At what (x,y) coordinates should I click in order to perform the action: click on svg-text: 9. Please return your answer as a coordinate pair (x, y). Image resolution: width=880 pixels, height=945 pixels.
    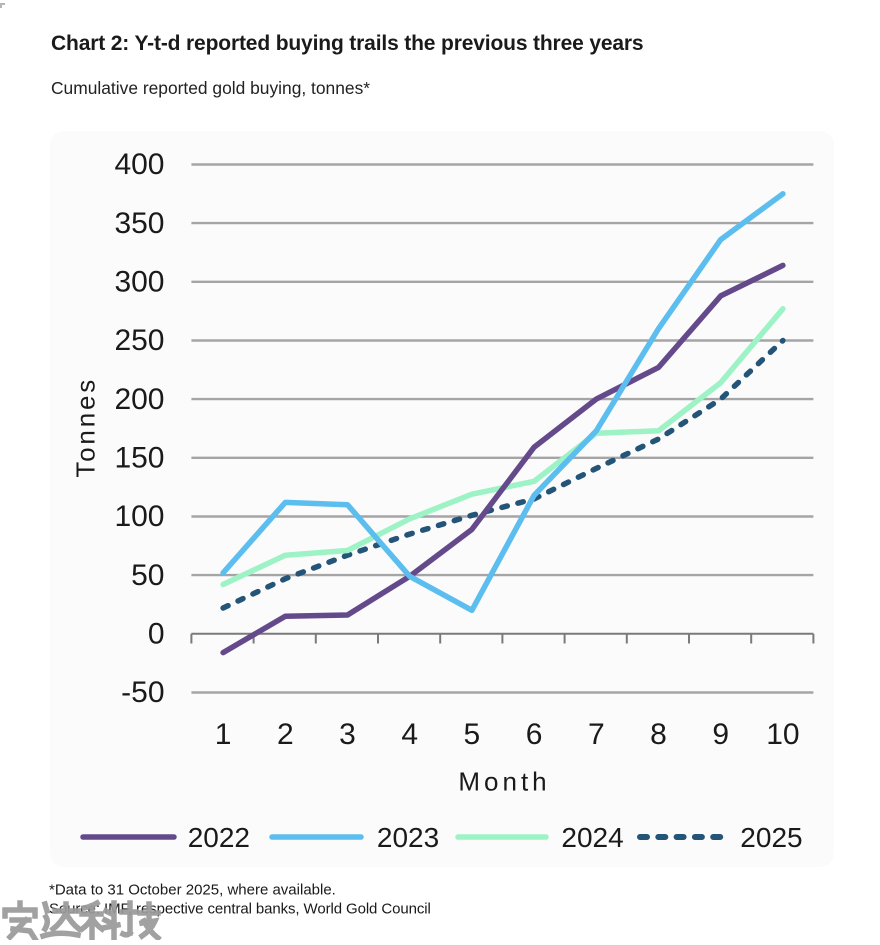
    Looking at the image, I should click on (720, 734).